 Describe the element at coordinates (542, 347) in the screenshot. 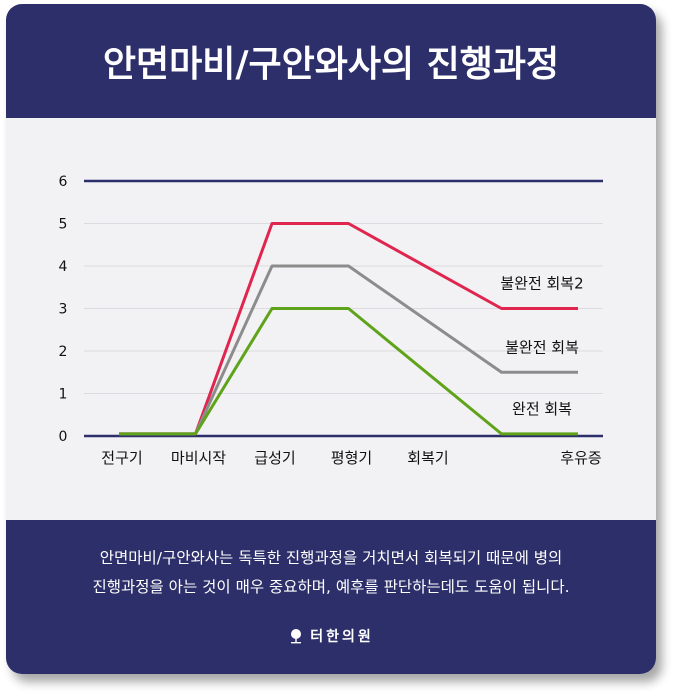

I see `series-label: 불완전 회복` at that location.